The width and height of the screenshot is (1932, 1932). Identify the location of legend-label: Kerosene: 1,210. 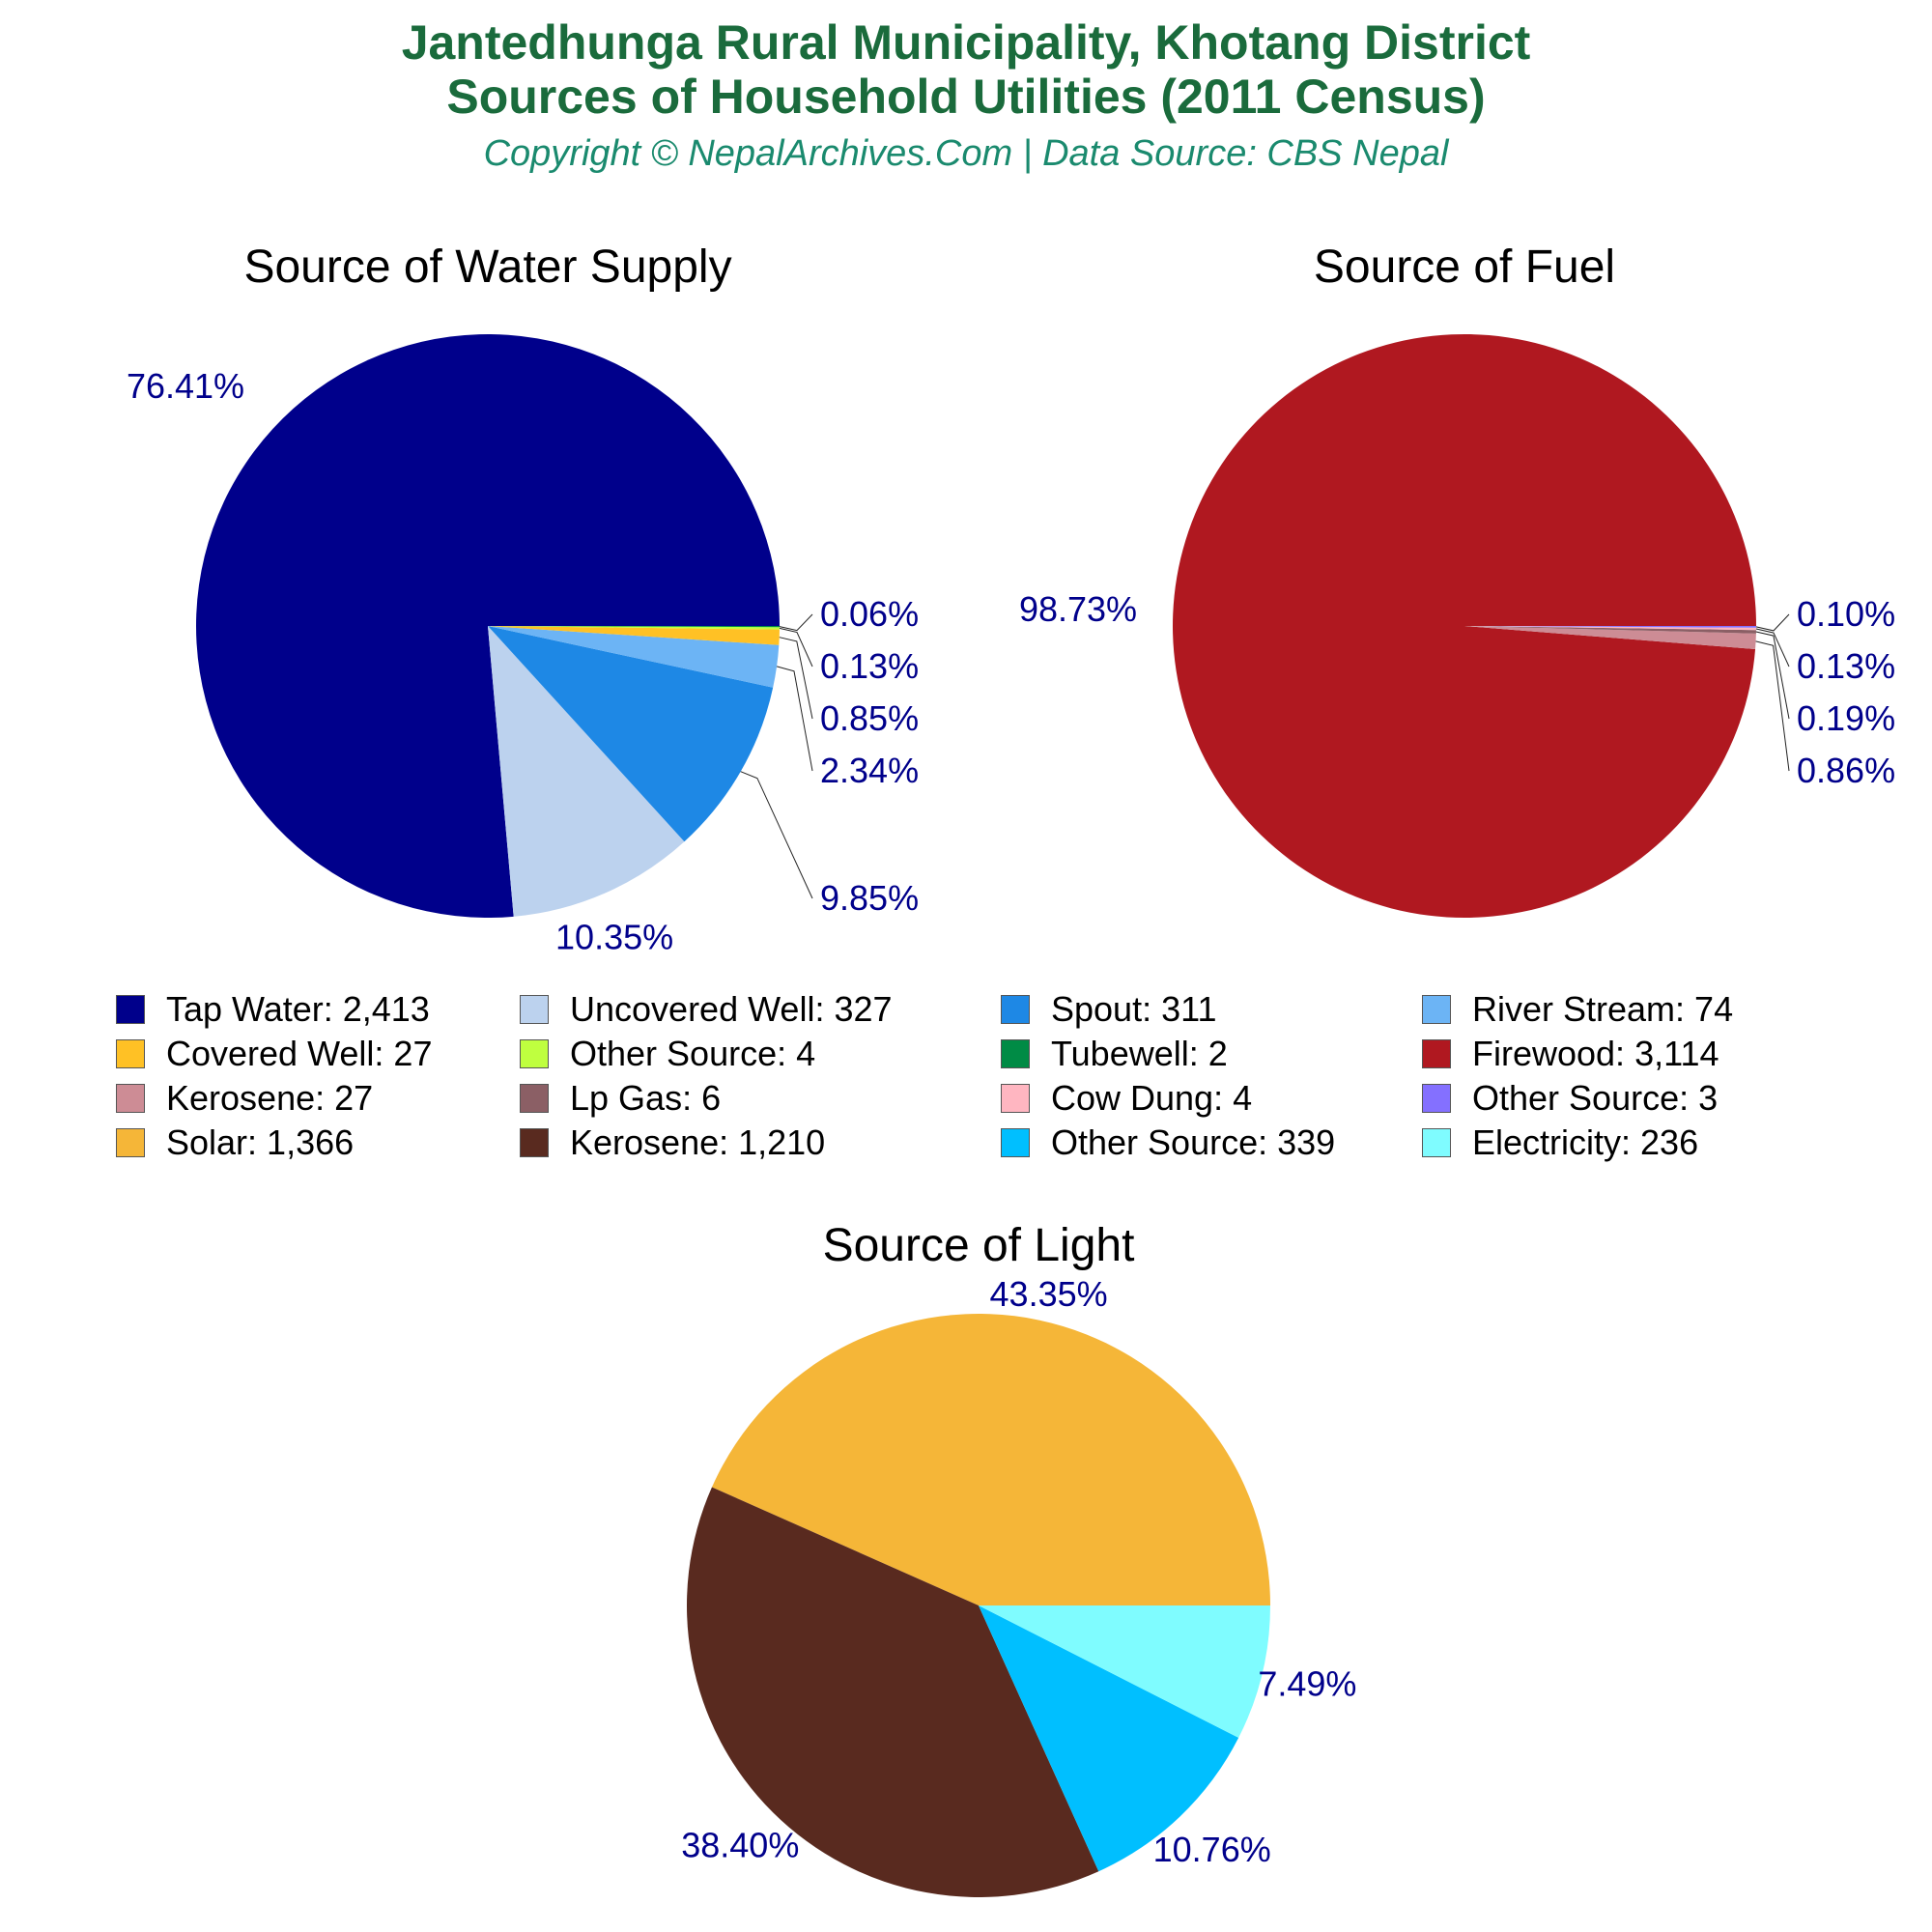
(698, 1142).